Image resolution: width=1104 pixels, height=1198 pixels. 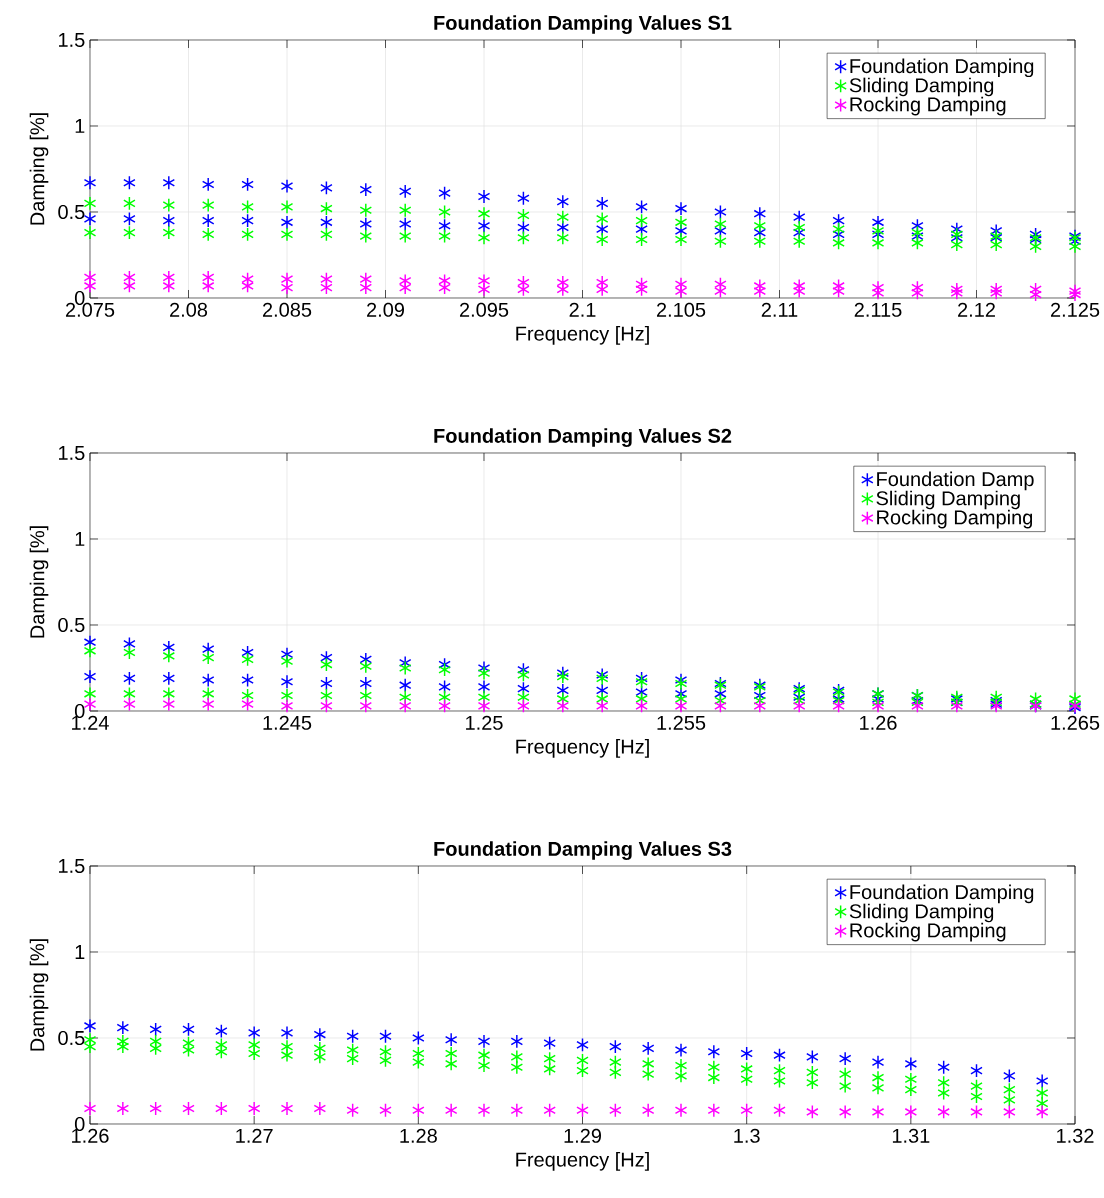 I want to click on x-tick-label: 1.31, so click(x=911, y=1135).